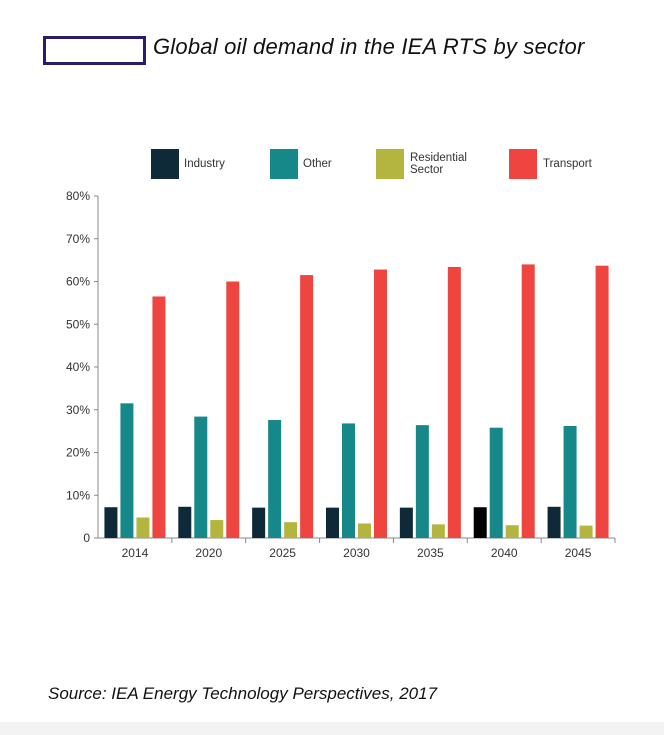  Describe the element at coordinates (282, 553) in the screenshot. I see `x-tick-label: 2025` at that location.